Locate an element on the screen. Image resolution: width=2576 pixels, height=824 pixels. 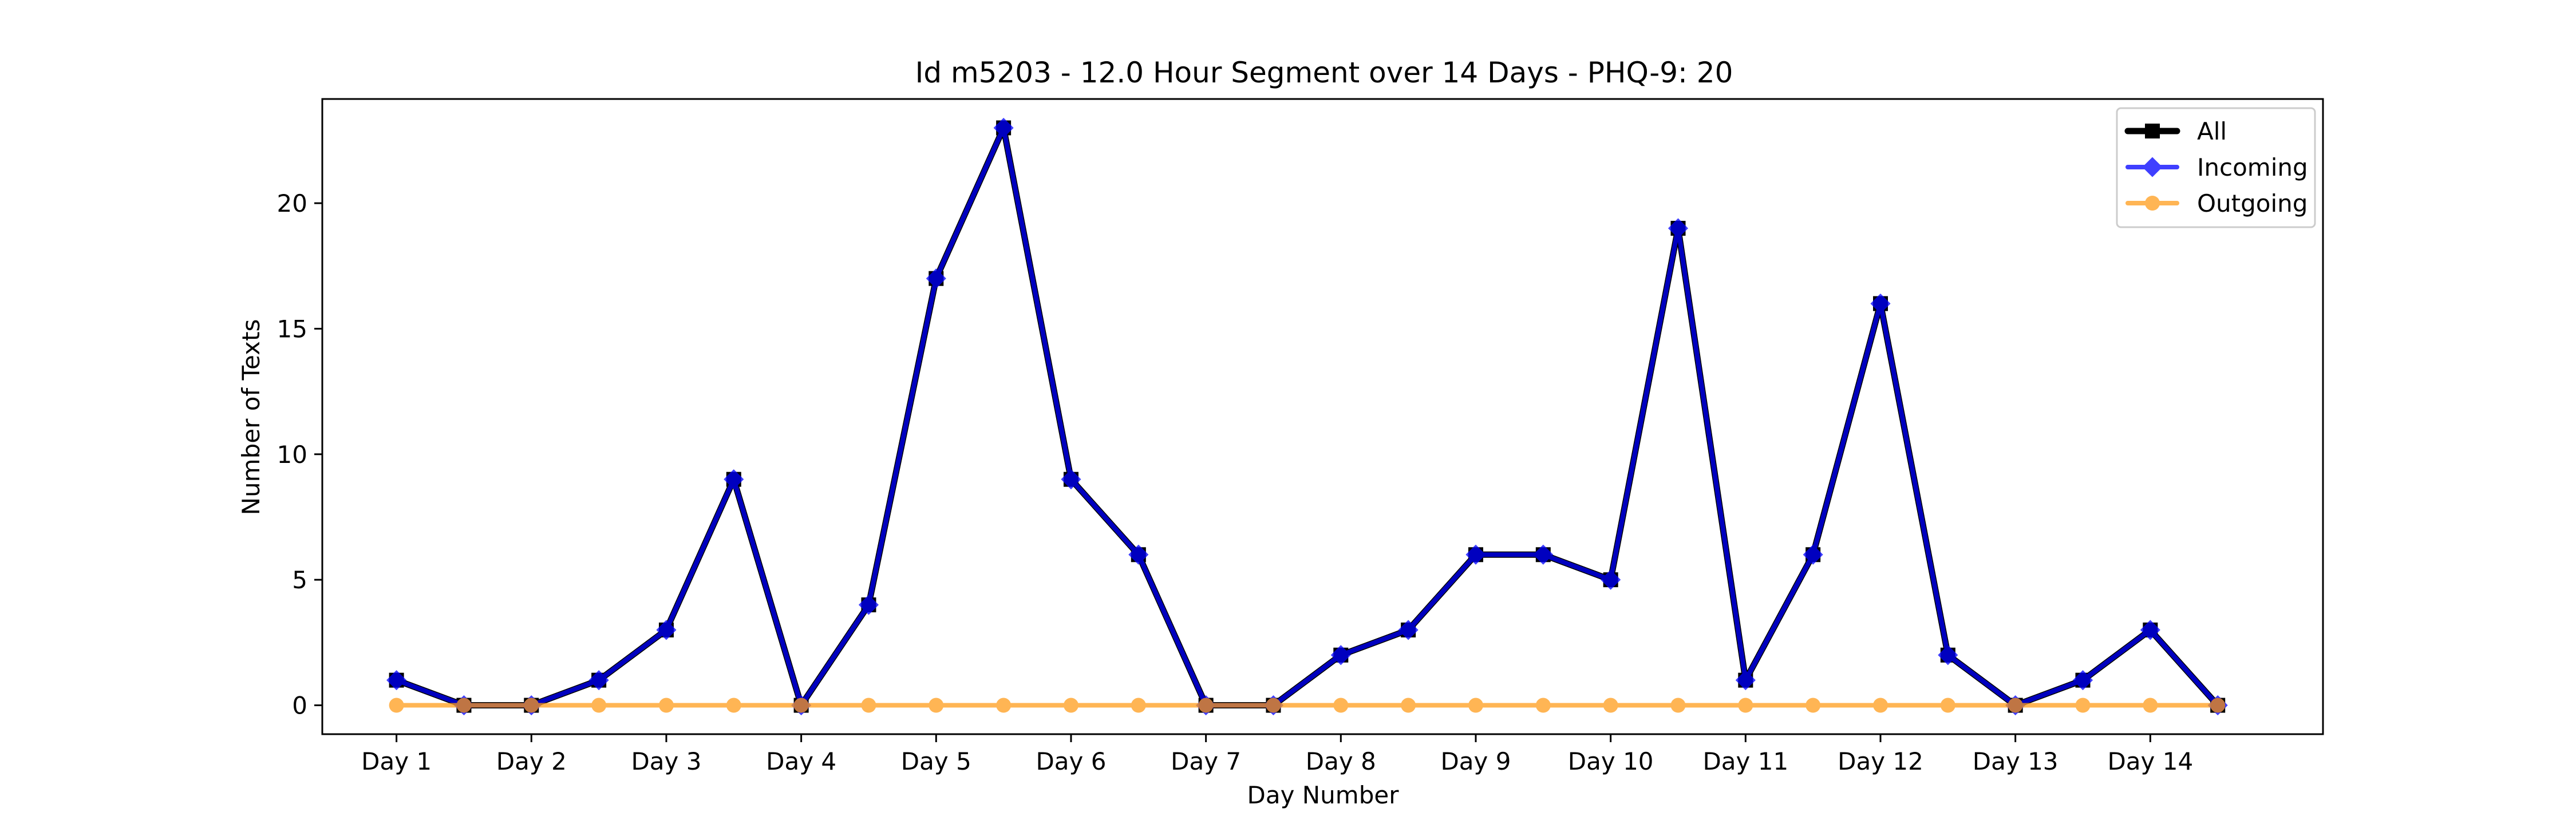
legend-box is located at coordinates (2216, 167).